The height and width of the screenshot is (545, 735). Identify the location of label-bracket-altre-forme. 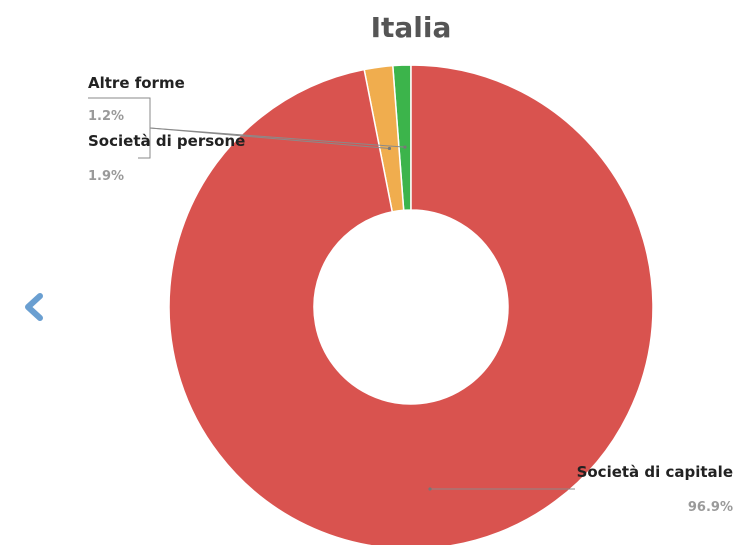
(119, 112).